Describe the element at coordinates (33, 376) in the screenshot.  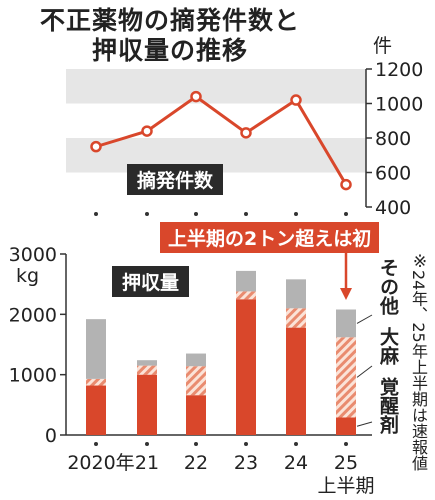
I see `bar-y-tick-label: 1000` at that location.